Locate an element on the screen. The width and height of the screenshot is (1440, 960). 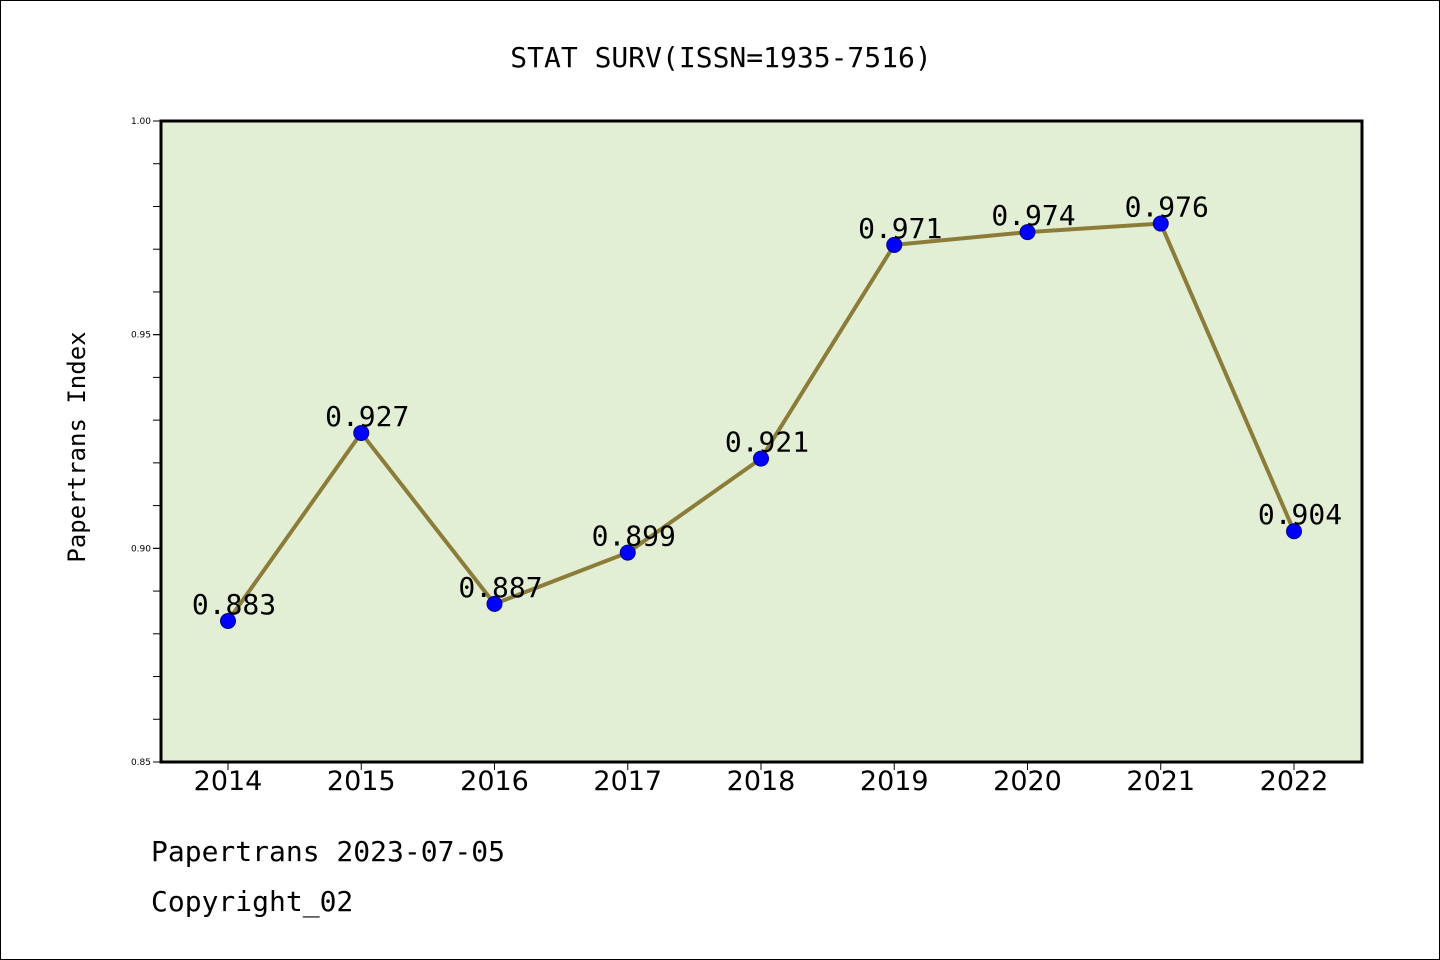
chart-title: STAT SURV(ISSN=1935-7516) is located at coordinates (720, 57).